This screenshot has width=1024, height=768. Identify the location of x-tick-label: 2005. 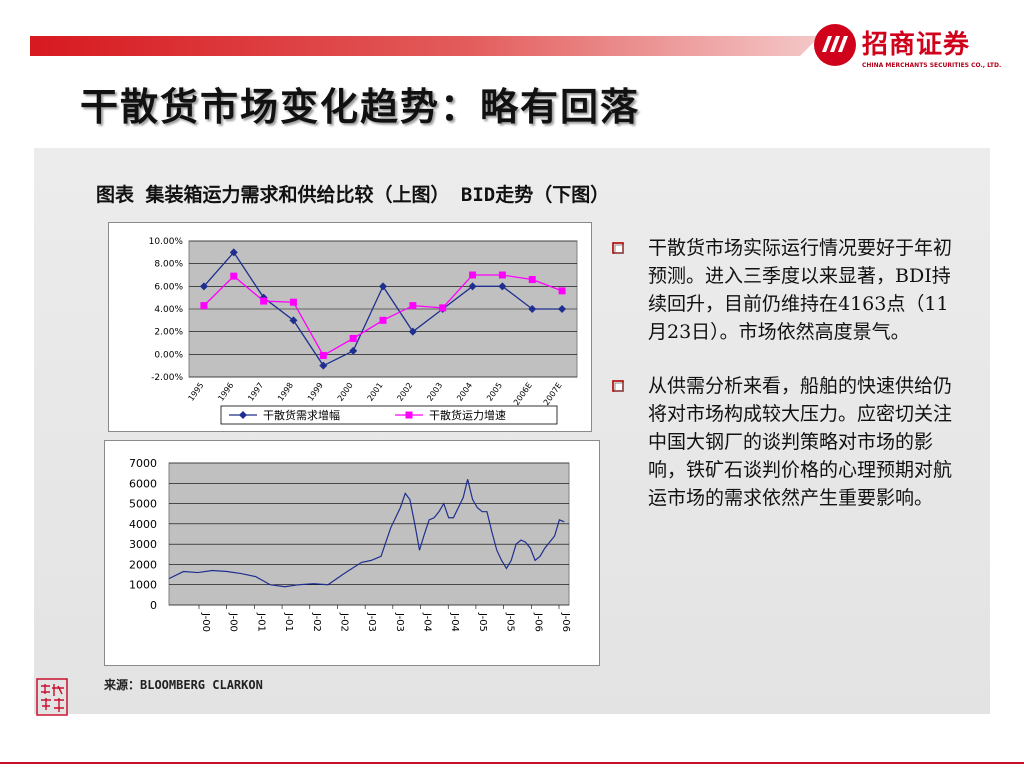
(494, 392).